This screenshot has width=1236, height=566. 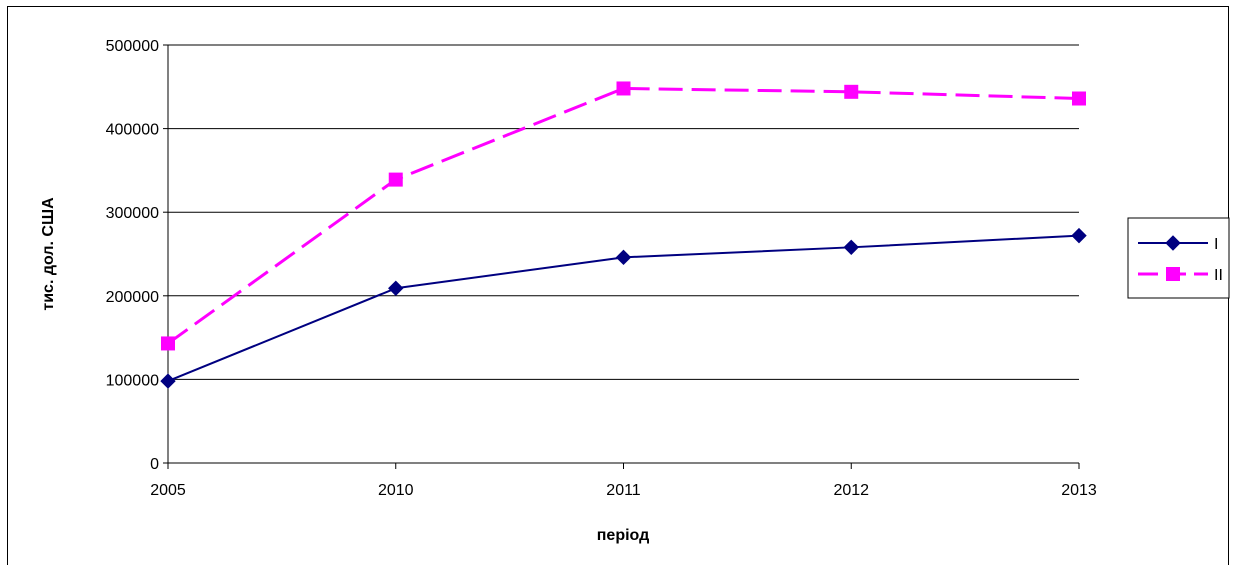 I want to click on x-tick-label: 2013, so click(x=1079, y=490).